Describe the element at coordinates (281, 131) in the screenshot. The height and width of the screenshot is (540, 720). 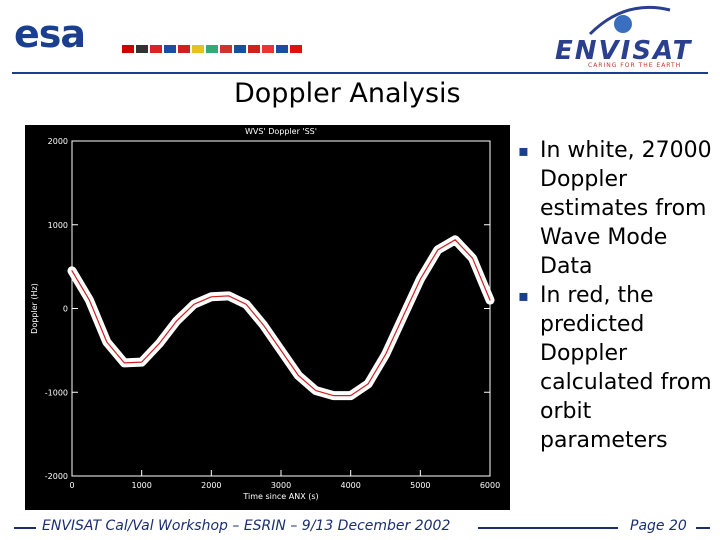
I see `chart-title: WVS' Doppler 'SS'` at that location.